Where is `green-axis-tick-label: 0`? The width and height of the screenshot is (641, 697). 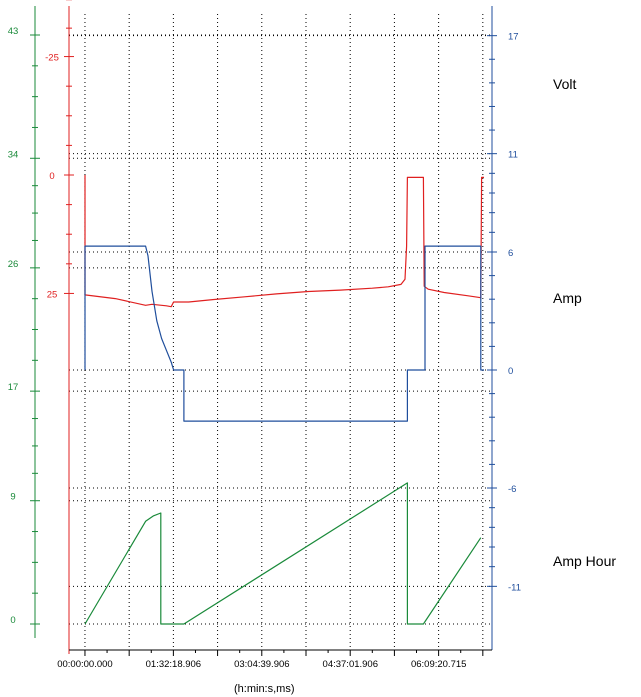 green-axis-tick-label: 0 is located at coordinates (12, 620).